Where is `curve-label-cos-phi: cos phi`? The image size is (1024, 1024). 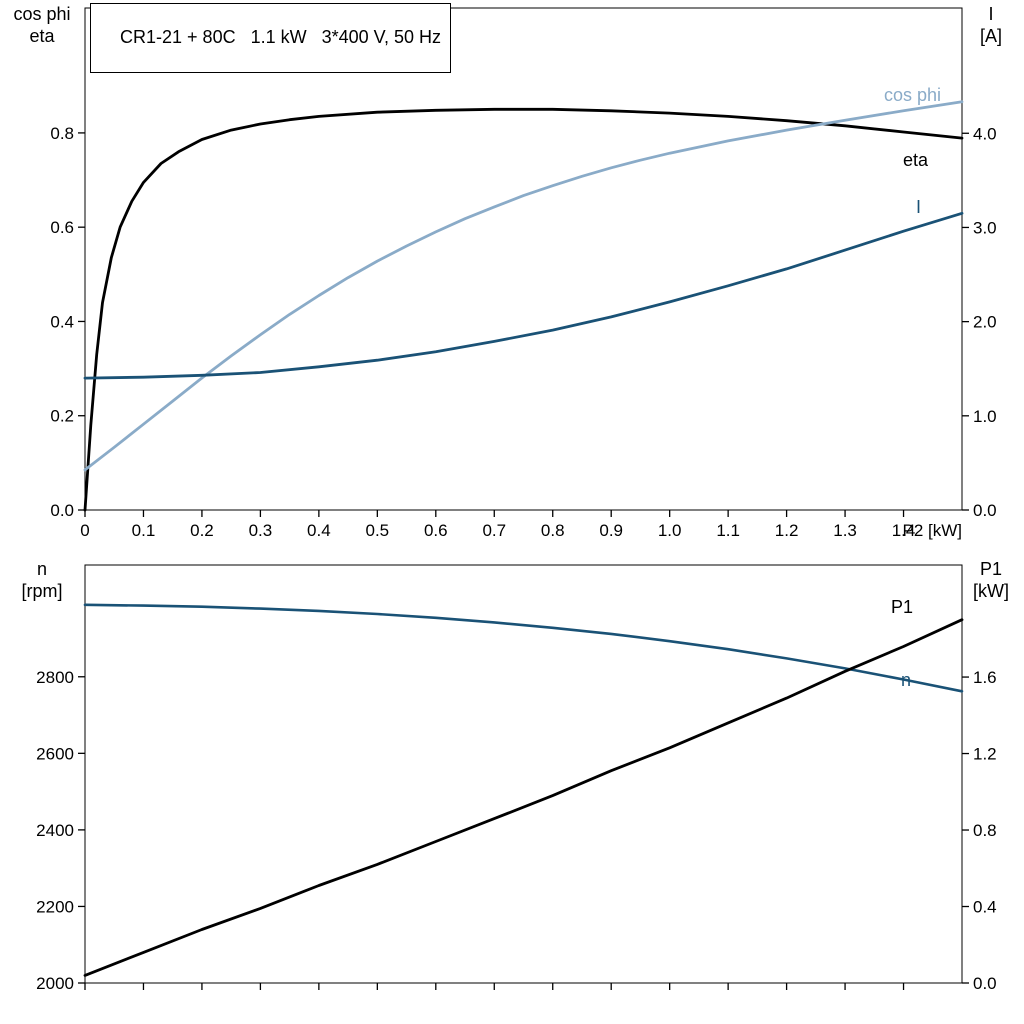
curve-label-cos-phi: cos phi is located at coordinates (912, 95).